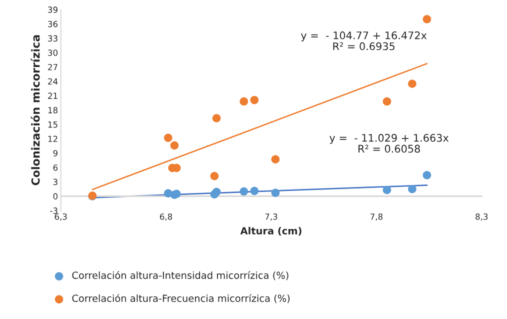 This screenshot has width=507, height=319. I want to click on y-tick-label: 3, so click(55, 182).